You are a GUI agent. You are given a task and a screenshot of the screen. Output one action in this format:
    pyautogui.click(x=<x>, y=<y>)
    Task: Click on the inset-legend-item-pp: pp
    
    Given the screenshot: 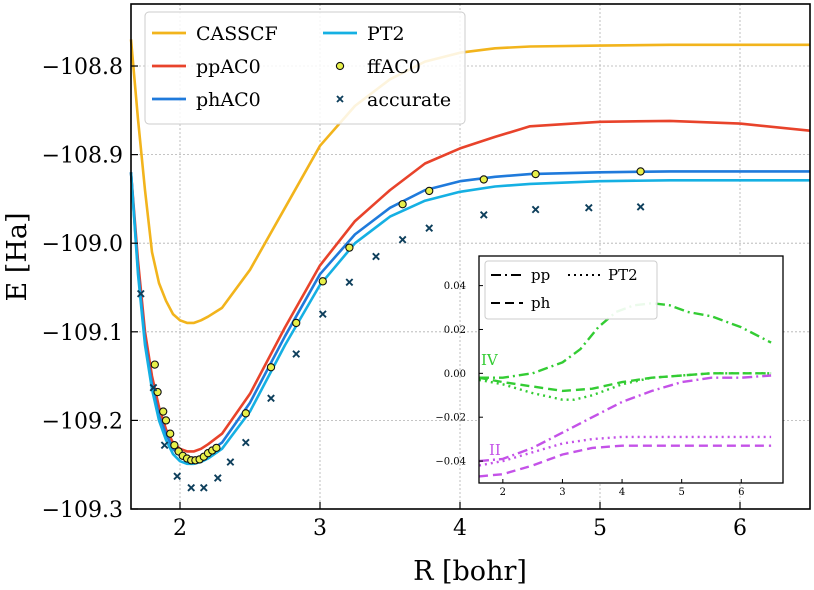 What is the action you would take?
    pyautogui.click(x=520, y=275)
    